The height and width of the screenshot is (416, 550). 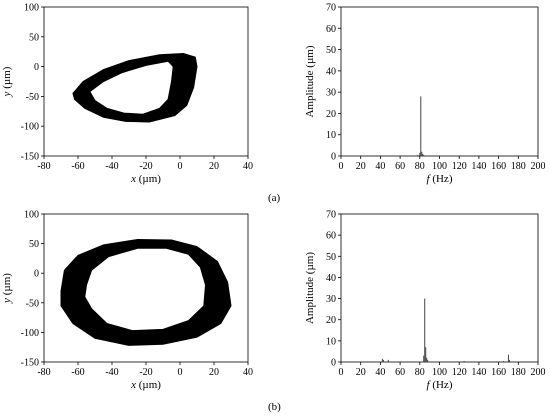 What do you see at coordinates (439, 81) in the screenshot?
I see `plot-a-spectrum-plot-frame` at bounding box center [439, 81].